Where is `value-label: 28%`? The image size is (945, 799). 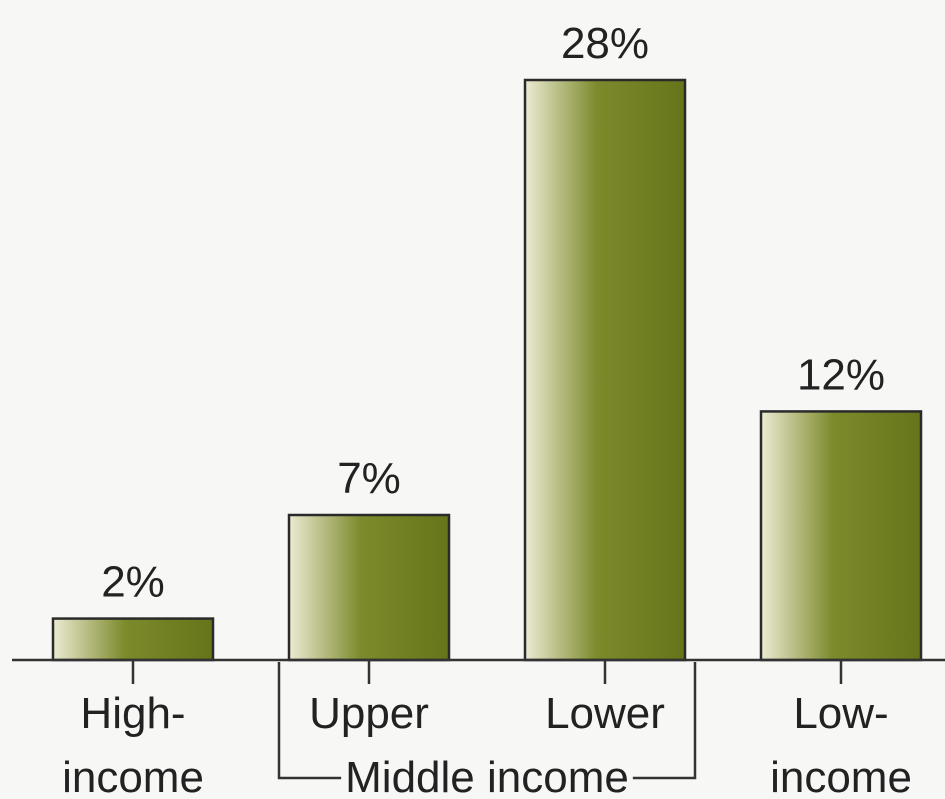 value-label: 28% is located at coordinates (605, 43).